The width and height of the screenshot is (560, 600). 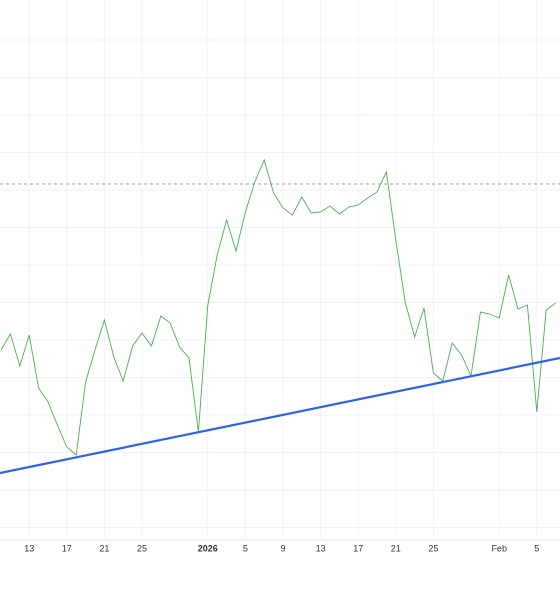 I want to click on x-tick-label: Feb, so click(x=499, y=548).